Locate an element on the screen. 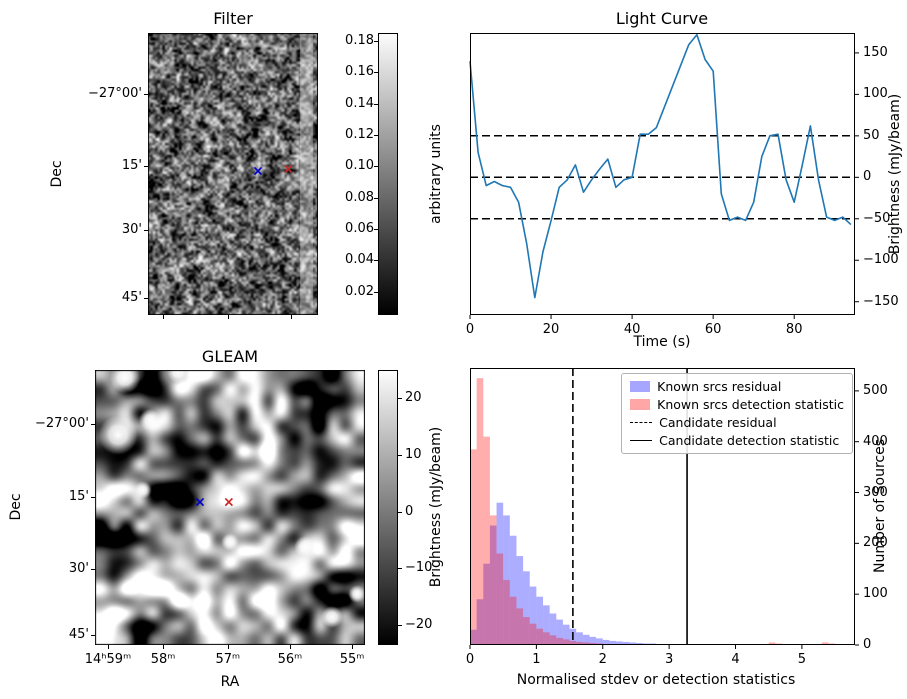  filter-colorbar-tick: 0.04 is located at coordinates (359, 260).